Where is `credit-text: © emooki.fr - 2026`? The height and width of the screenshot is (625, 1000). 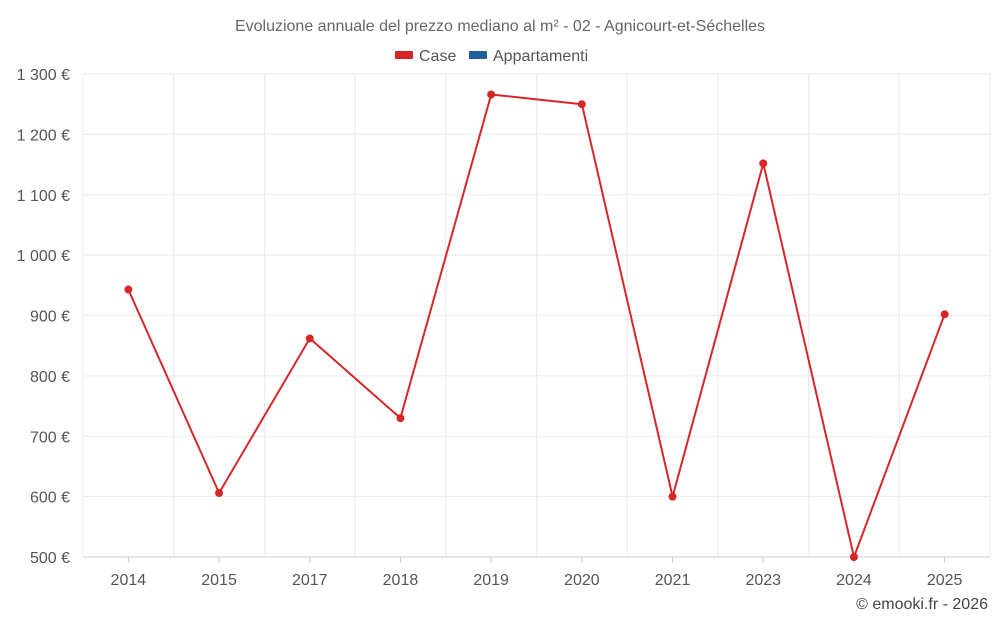 credit-text: © emooki.fr - 2026 is located at coordinates (922, 604).